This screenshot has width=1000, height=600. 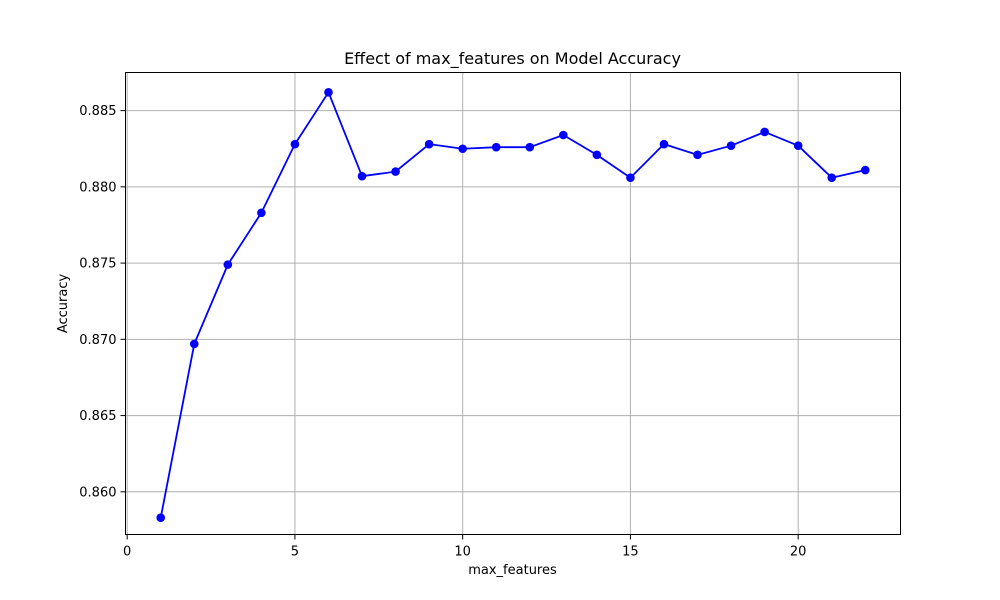 I want to click on y-axis-ticks: 0.860 0.865 0.870 0.875 0.880 0.885, so click(x=102, y=302).